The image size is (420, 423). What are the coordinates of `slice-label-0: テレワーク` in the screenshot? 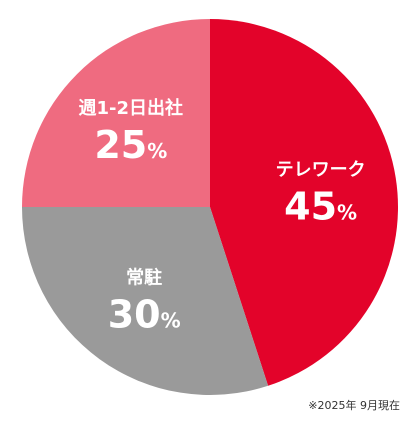 It's located at (321, 169).